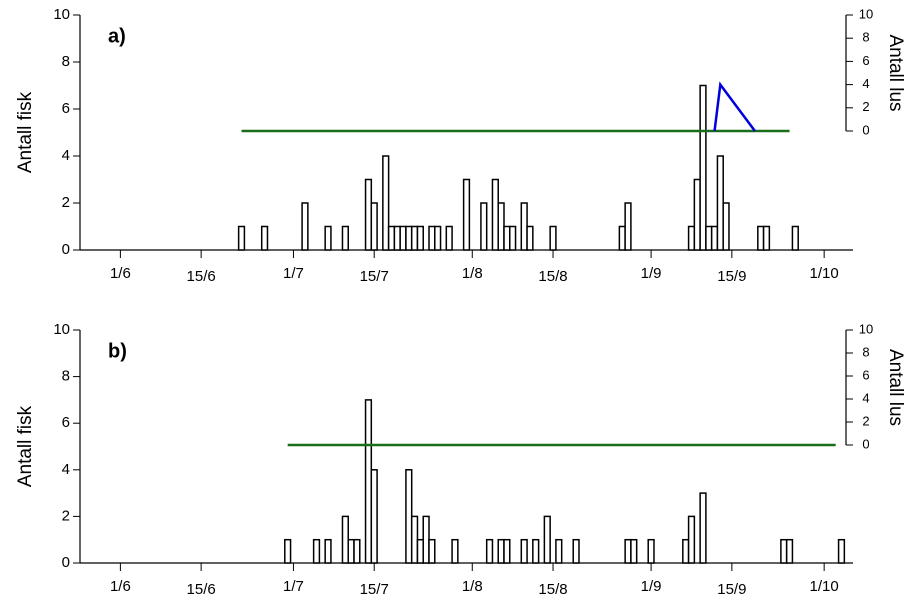  What do you see at coordinates (120, 586) in the screenshot?
I see `x-tick-label: 1/6` at bounding box center [120, 586].